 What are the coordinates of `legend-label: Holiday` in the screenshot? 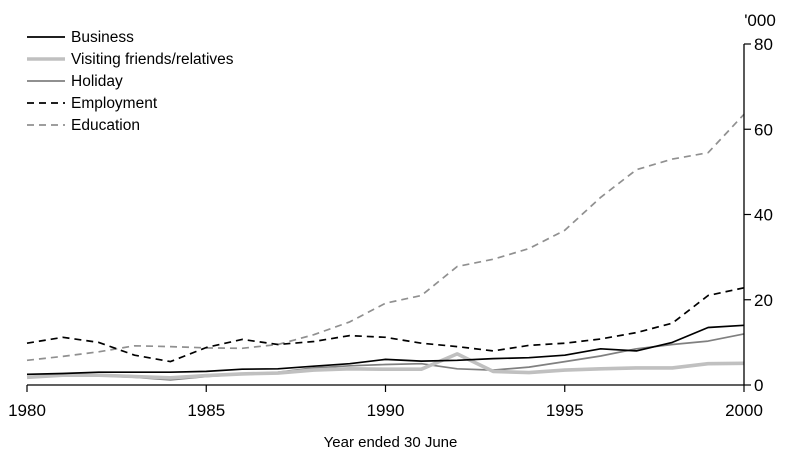 It's located at (97, 81).